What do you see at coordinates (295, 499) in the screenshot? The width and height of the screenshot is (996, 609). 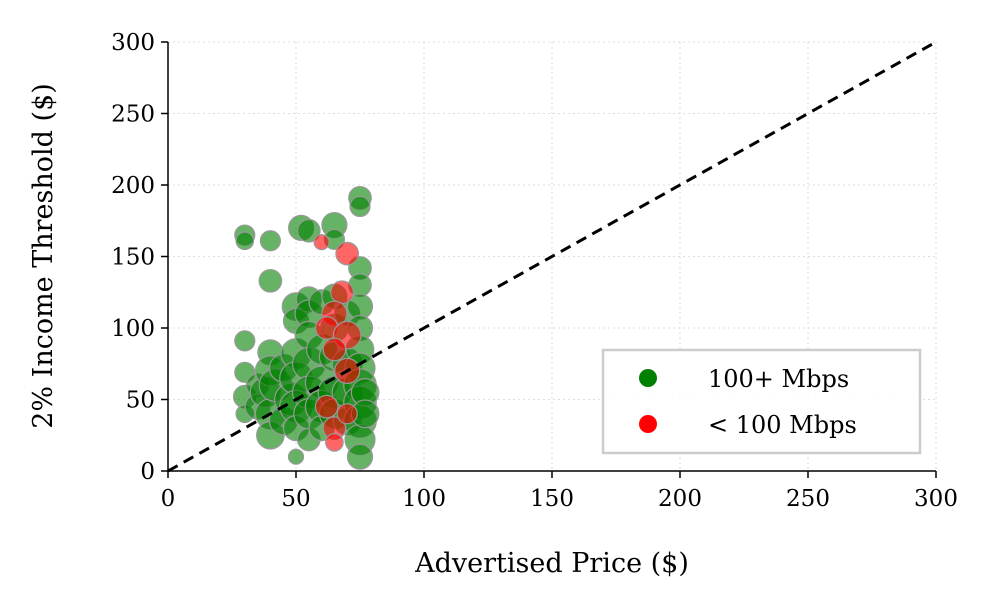 I see `x-tick-label: 50` at bounding box center [295, 499].